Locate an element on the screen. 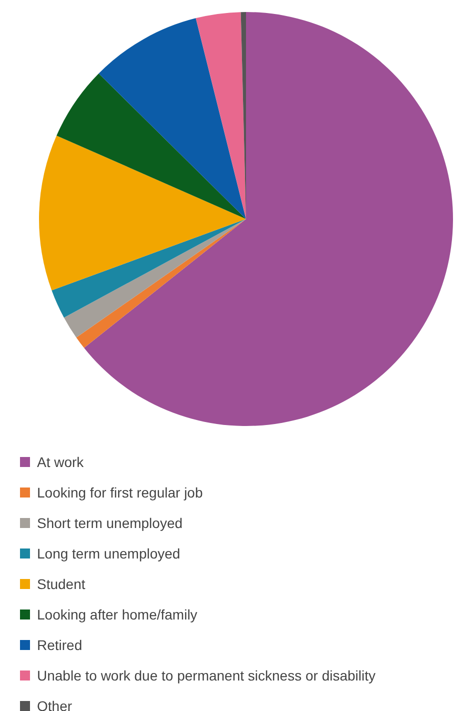  legend-label: Looking after home/family is located at coordinates (117, 614).